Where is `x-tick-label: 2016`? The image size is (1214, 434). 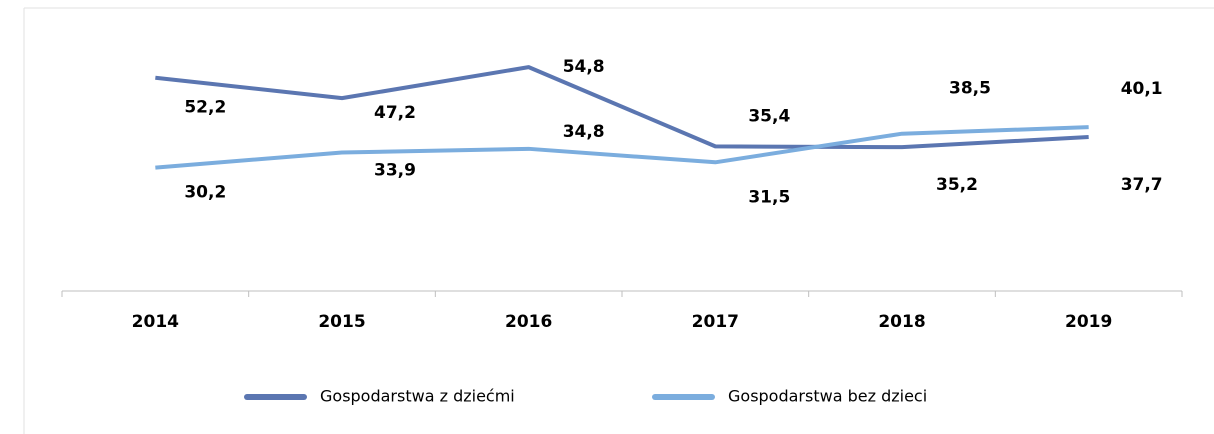
x-tick-label: 2016 is located at coordinates (528, 322).